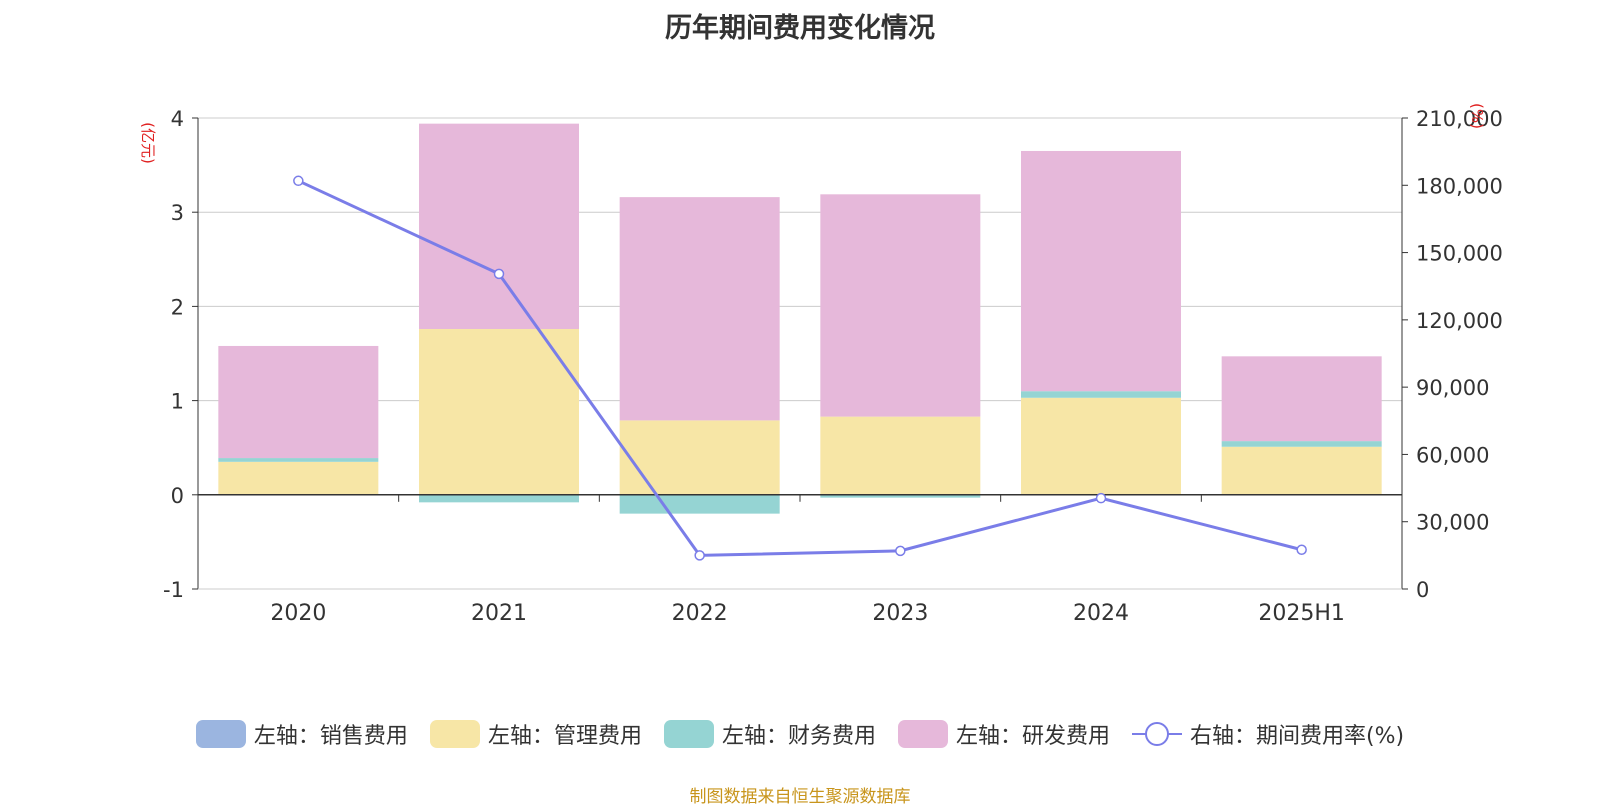 Image resolution: width=1600 pixels, height=807 pixels. What do you see at coordinates (220, 734) in the screenshot?
I see `legend-swatch-sales` at bounding box center [220, 734].